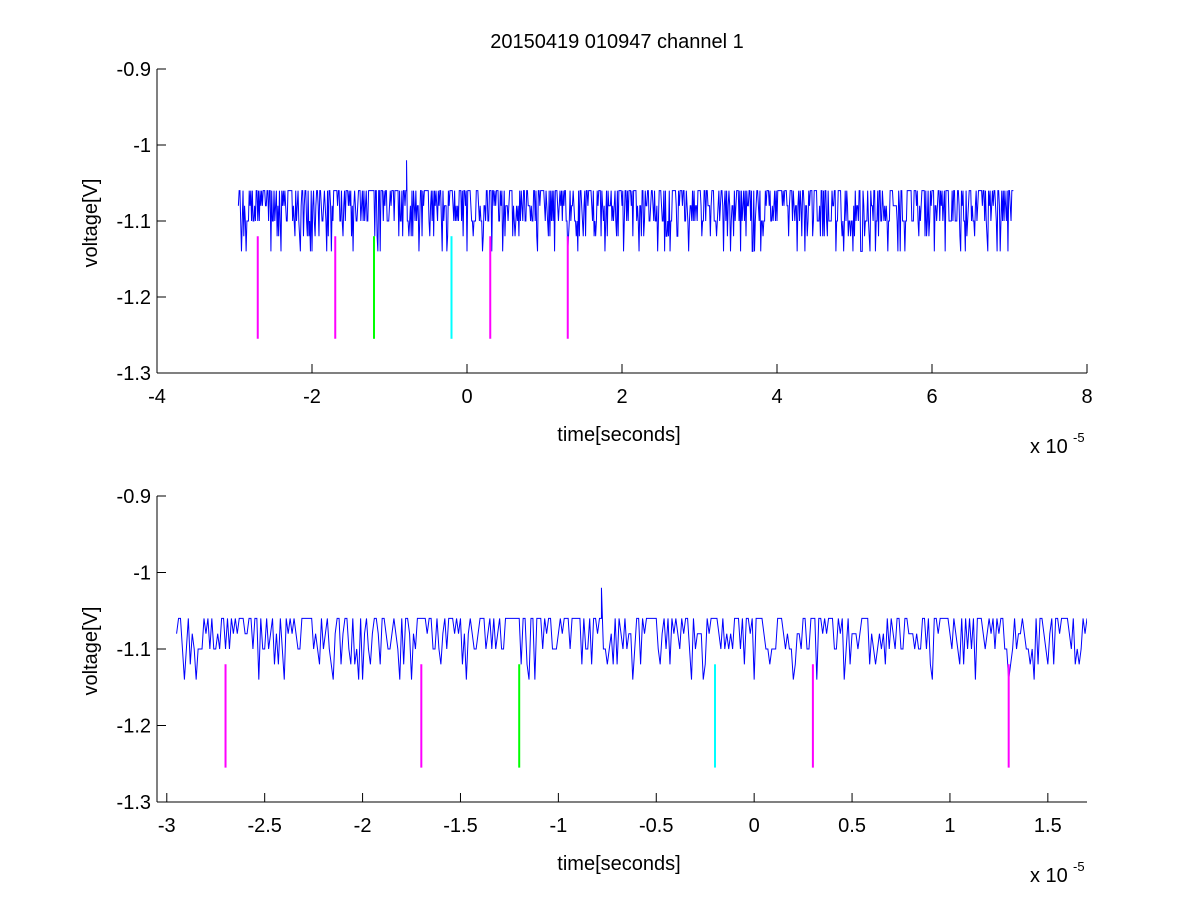 The height and width of the screenshot is (901, 1200). What do you see at coordinates (460, 826) in the screenshot?
I see `x-tick-label: -1.5` at bounding box center [460, 826].